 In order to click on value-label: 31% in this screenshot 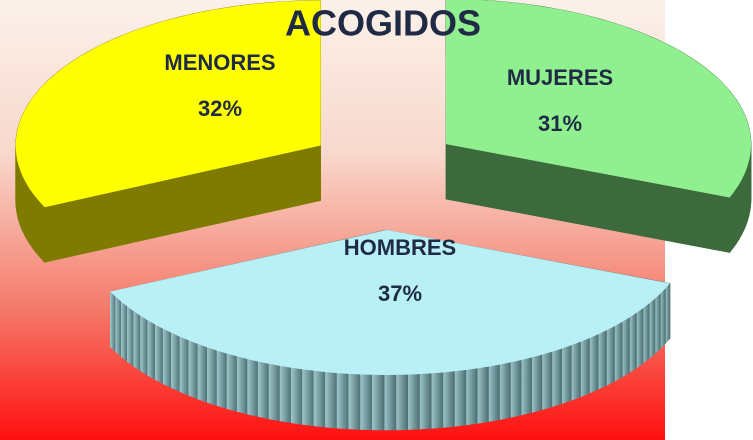, I will do `click(560, 123)`.